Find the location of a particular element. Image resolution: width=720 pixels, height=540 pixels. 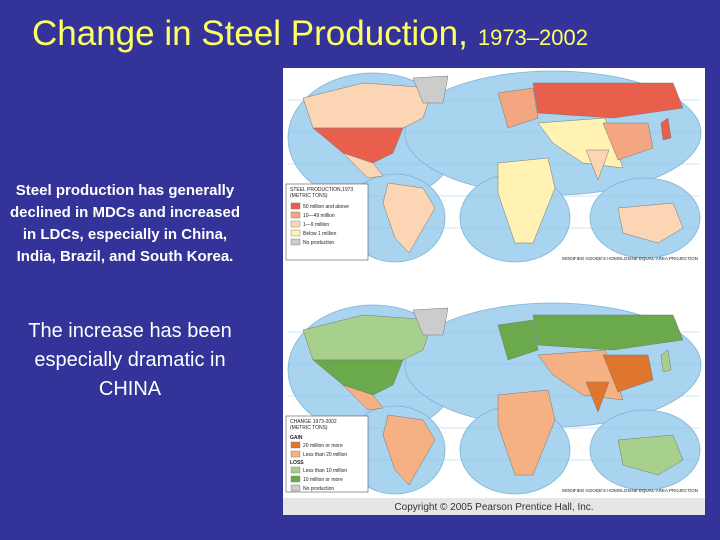

legend-heading: GAIN is located at coordinates (296, 438).